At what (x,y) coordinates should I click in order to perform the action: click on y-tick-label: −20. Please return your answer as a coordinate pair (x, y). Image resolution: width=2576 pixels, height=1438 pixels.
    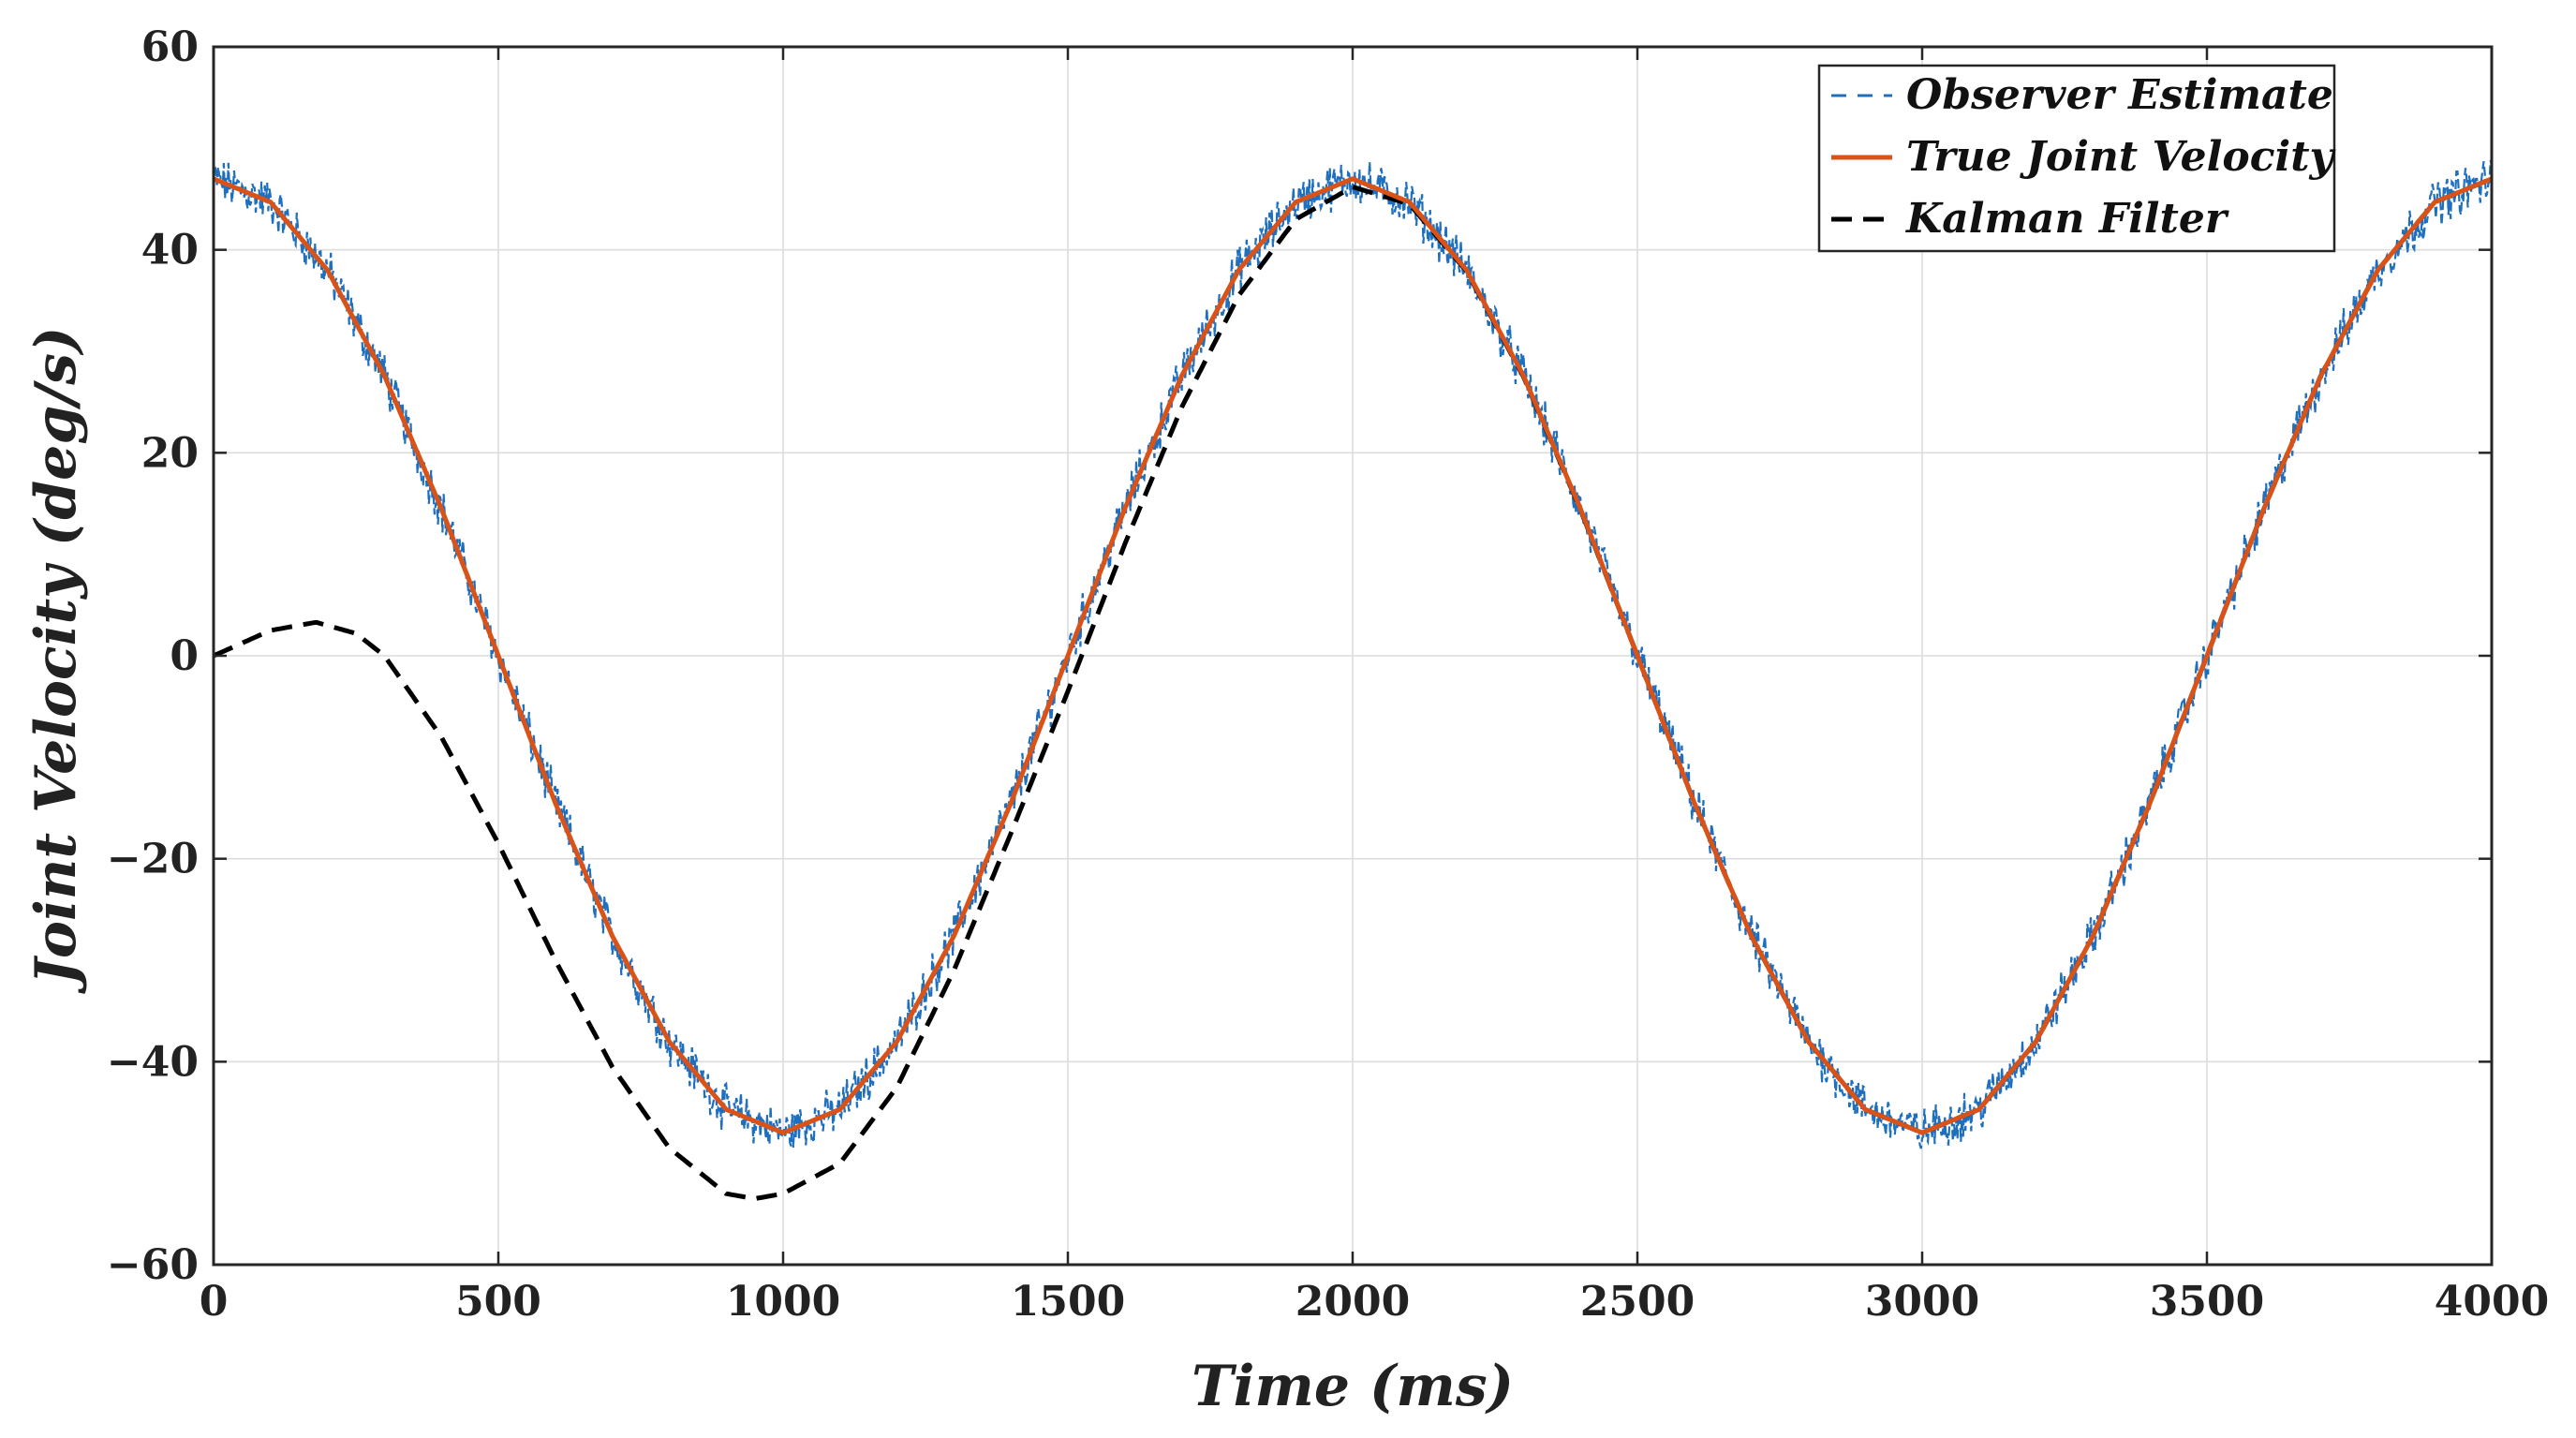
    Looking at the image, I should click on (153, 859).